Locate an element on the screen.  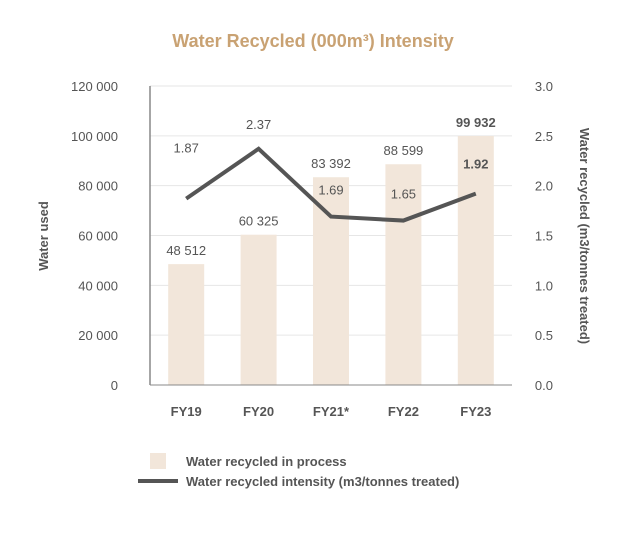
line-data-label: 2.37 is located at coordinates (258, 124).